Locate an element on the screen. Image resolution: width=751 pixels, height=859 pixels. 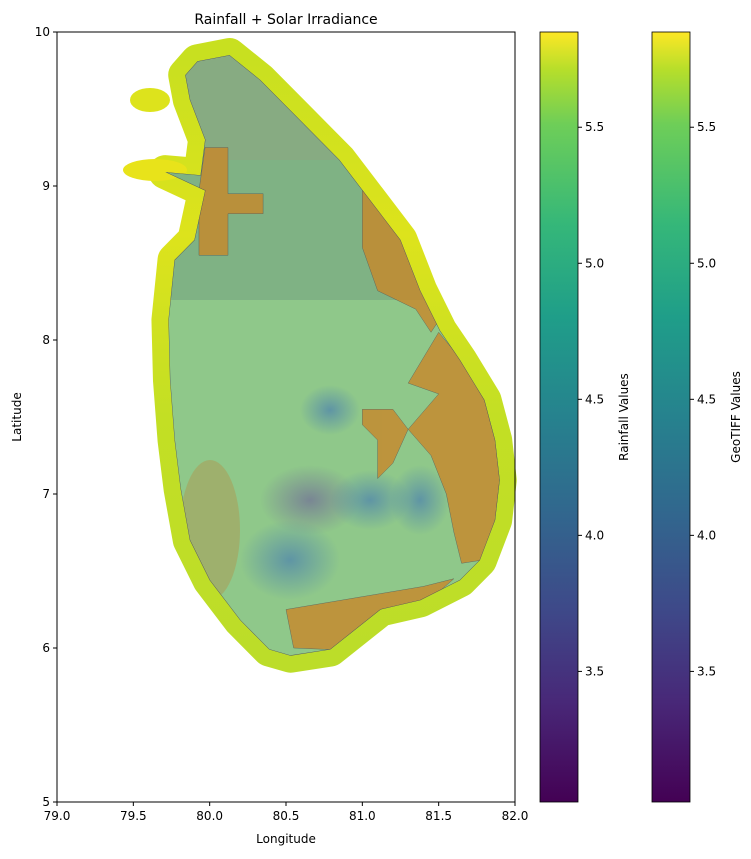
x-tick-label: 80.5 is located at coordinates (286, 816).